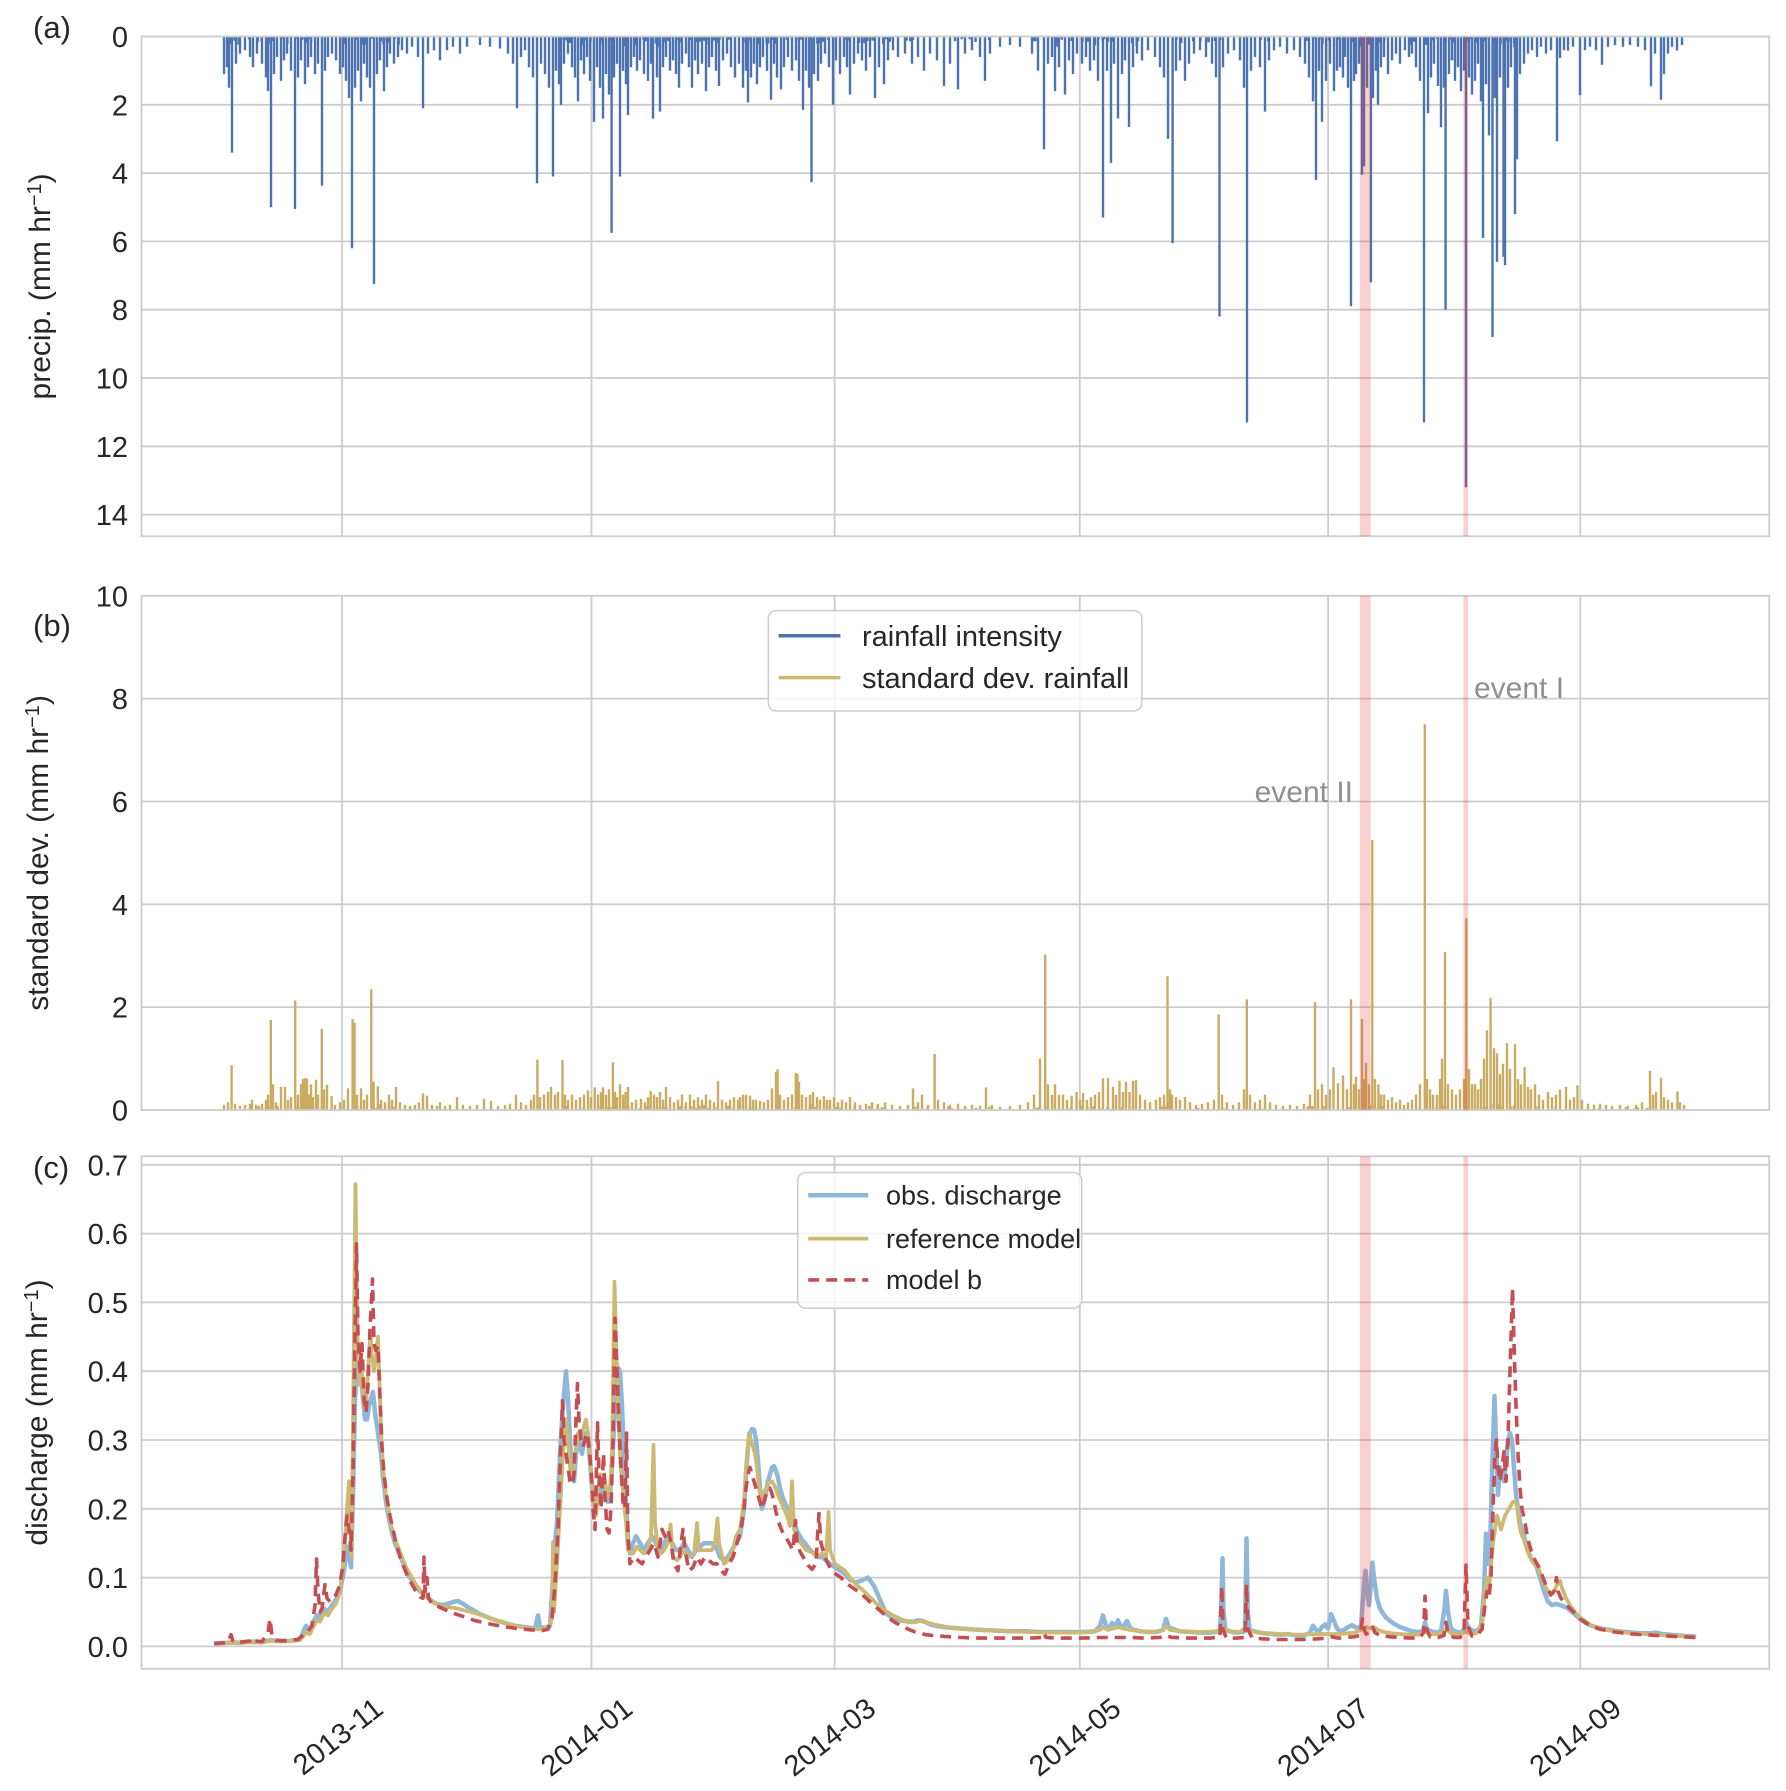 This screenshot has height=1791, width=1786. Describe the element at coordinates (112, 516) in the screenshot. I see `svg-text: 14` at that location.